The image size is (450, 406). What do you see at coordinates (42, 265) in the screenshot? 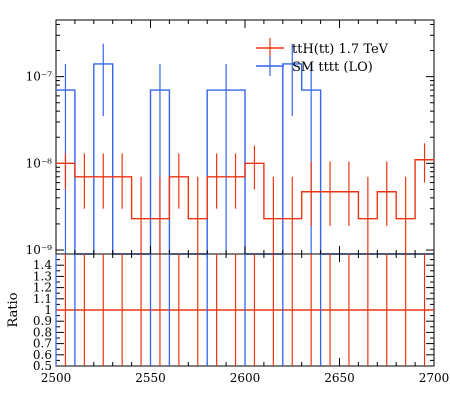
I see `ratio-y-tick-label: 1.4` at bounding box center [42, 265].